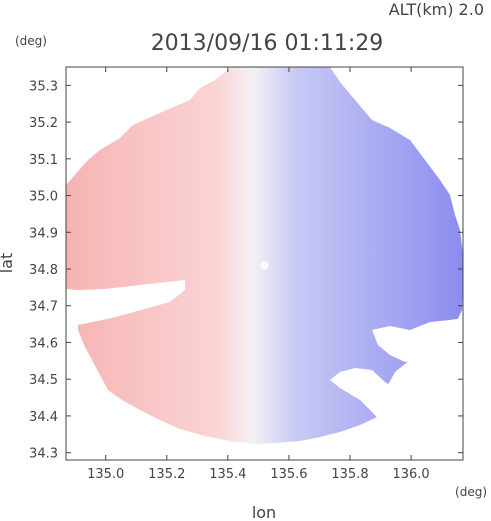 The width and height of the screenshot is (491, 521). What do you see at coordinates (349, 474) in the screenshot?
I see `x-tick-label: 135.8` at bounding box center [349, 474].